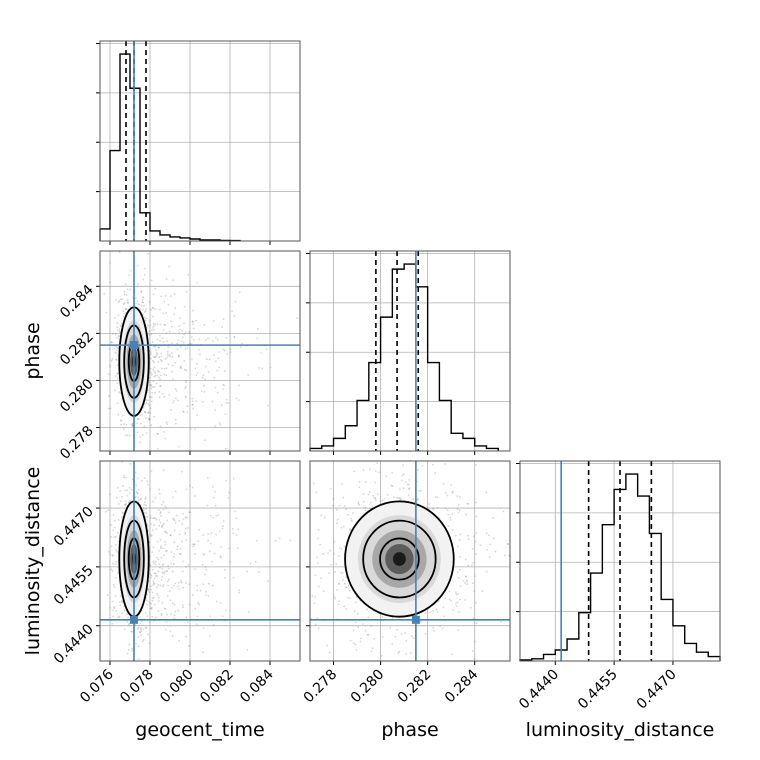 This screenshot has width=760, height=760. Describe the element at coordinates (409, 730) in the screenshot. I see `x-label-phase: phase` at that location.